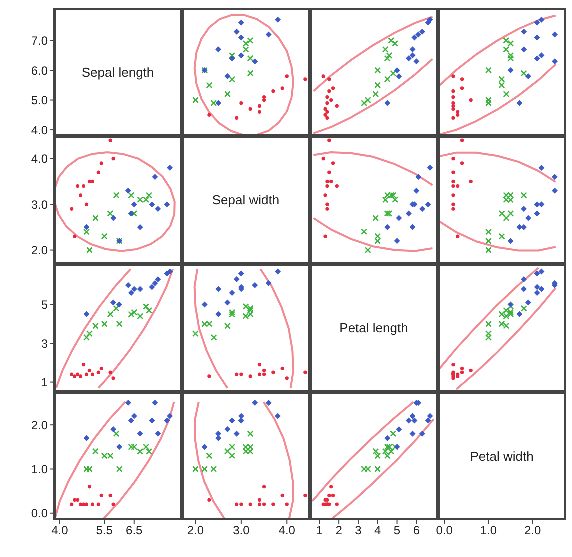 This screenshot has height=557, width=572. I want to click on y-tick-label: 1, so click(44, 383).